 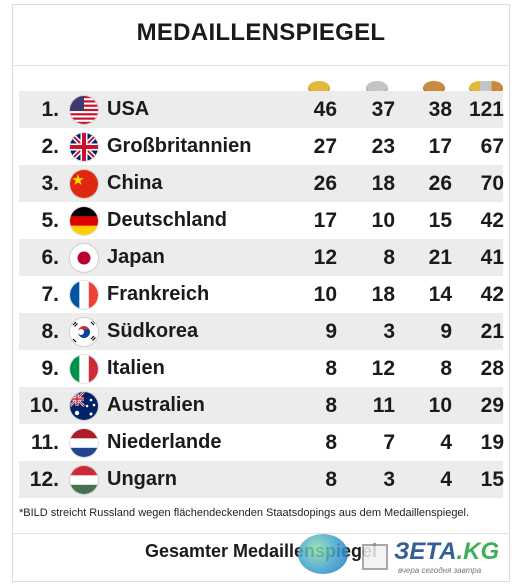 What do you see at coordinates (84, 480) in the screenshot?
I see `hungary-flag-icon` at bounding box center [84, 480].